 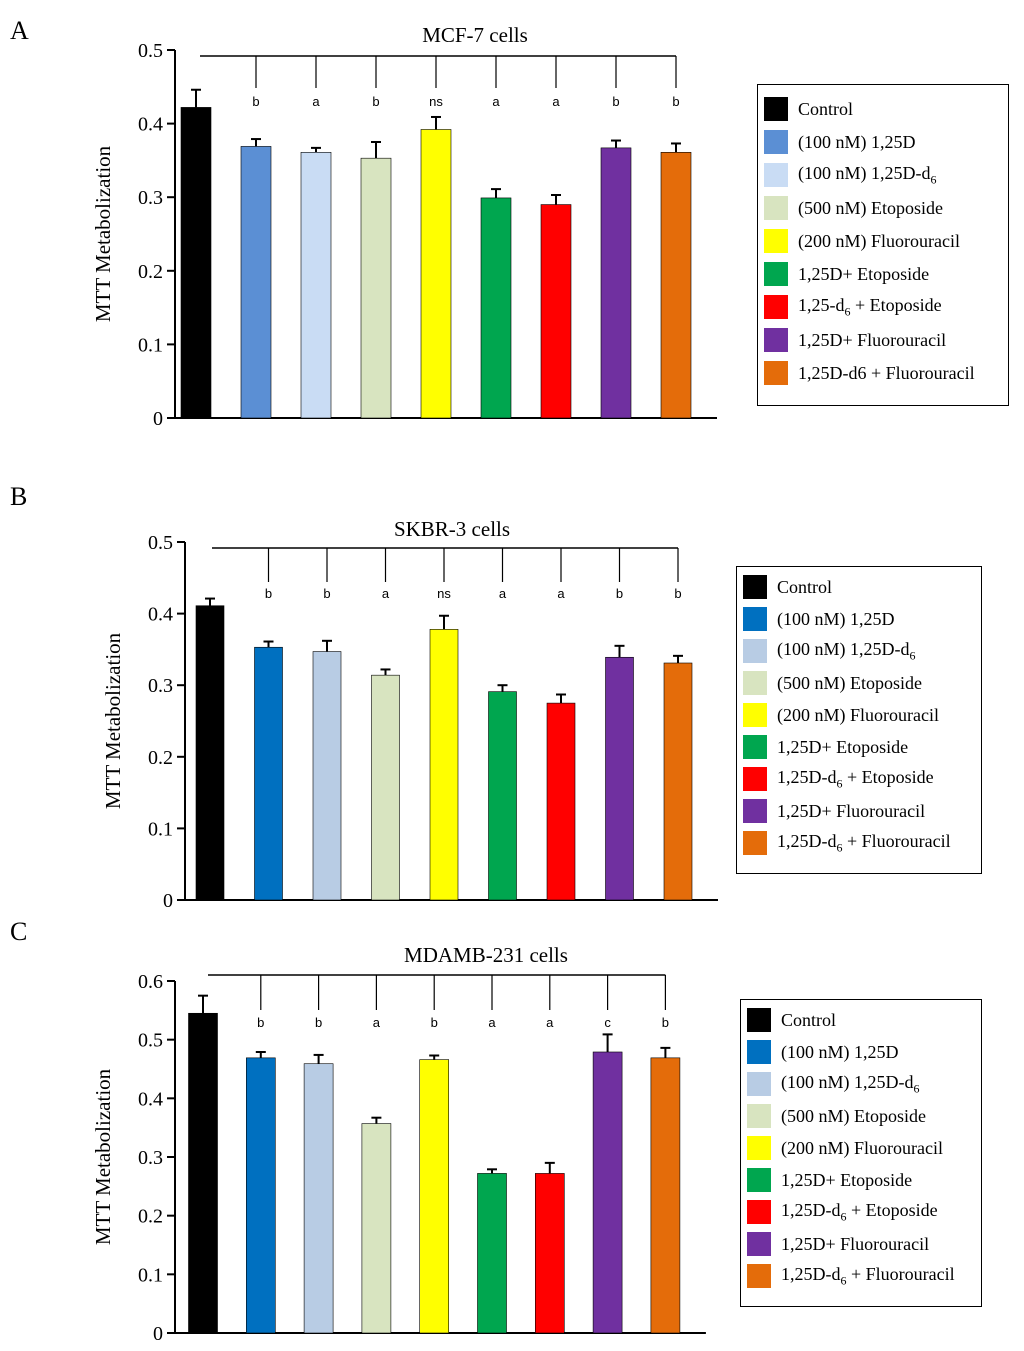 I want to click on significance-label: c, so click(x=607, y=1022).